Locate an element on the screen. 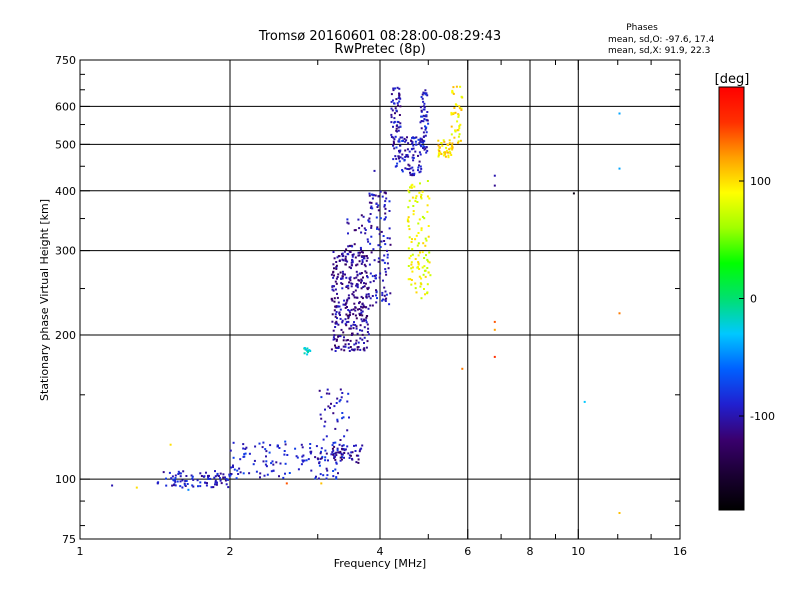 The width and height of the screenshot is (800, 600). stats-line-x: mean, sd,X: 91.9, 22.3 is located at coordinates (659, 51).